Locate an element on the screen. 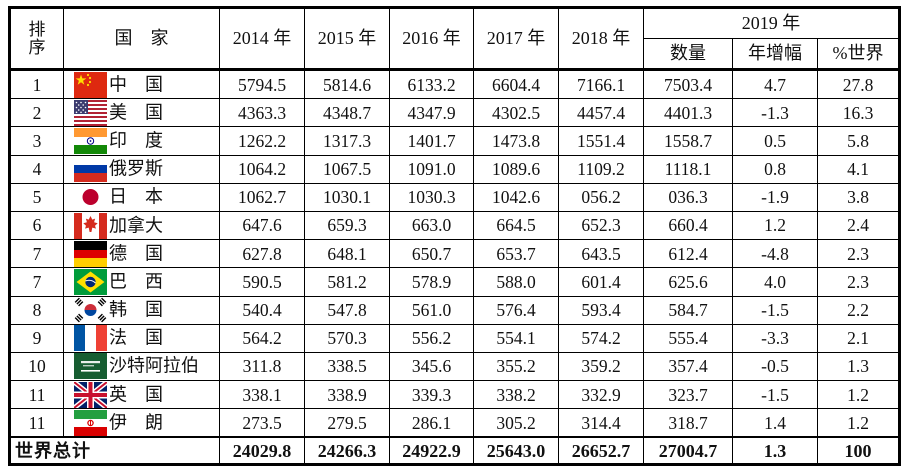 The height and width of the screenshot is (466, 906). value-cell-0: 1262.2 is located at coordinates (262, 141).